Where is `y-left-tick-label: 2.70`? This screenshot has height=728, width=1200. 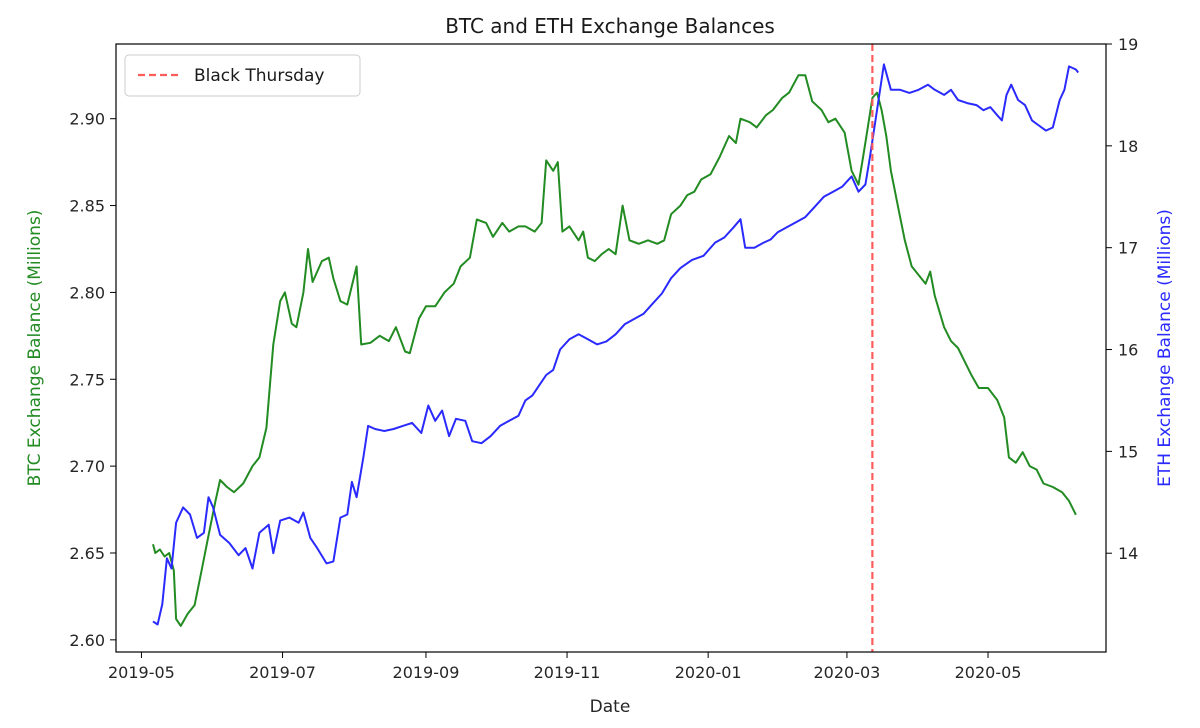 y-left-tick-label: 2.70 is located at coordinates (87, 466).